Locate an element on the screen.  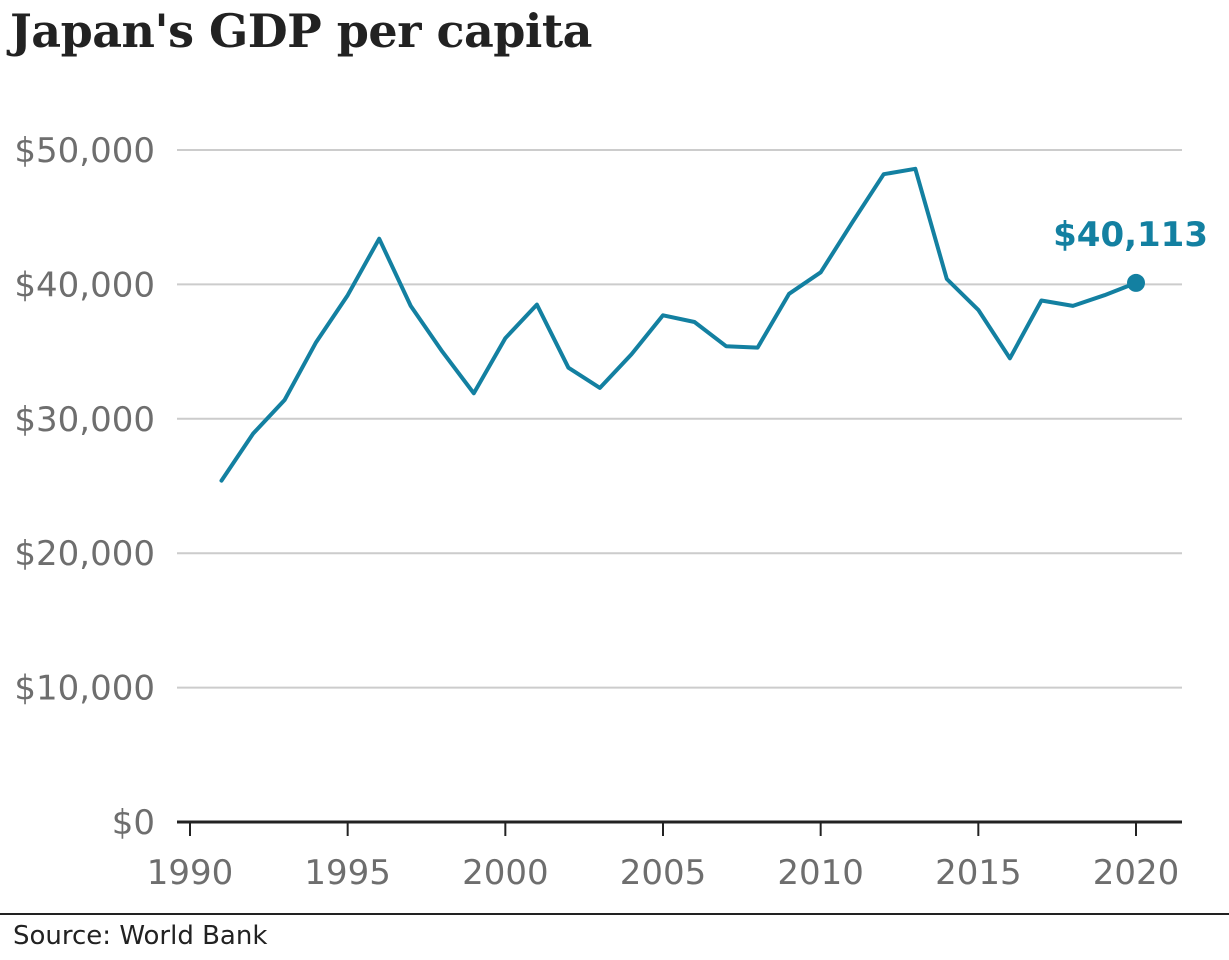
x-axis: 1990 1995 2000 2005 2010 2015 2020 is located at coordinates (664, 856).